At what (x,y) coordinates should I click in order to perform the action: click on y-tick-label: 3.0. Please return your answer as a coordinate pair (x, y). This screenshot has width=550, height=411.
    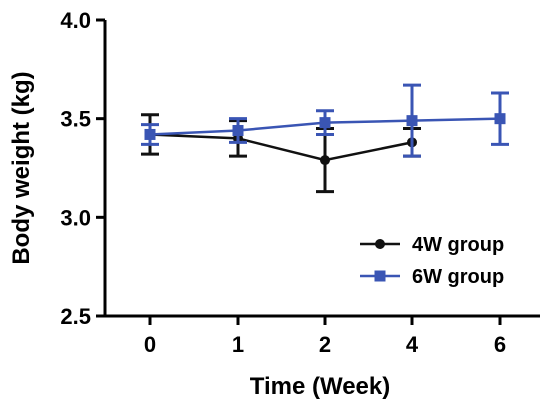
    Looking at the image, I should click on (75, 217).